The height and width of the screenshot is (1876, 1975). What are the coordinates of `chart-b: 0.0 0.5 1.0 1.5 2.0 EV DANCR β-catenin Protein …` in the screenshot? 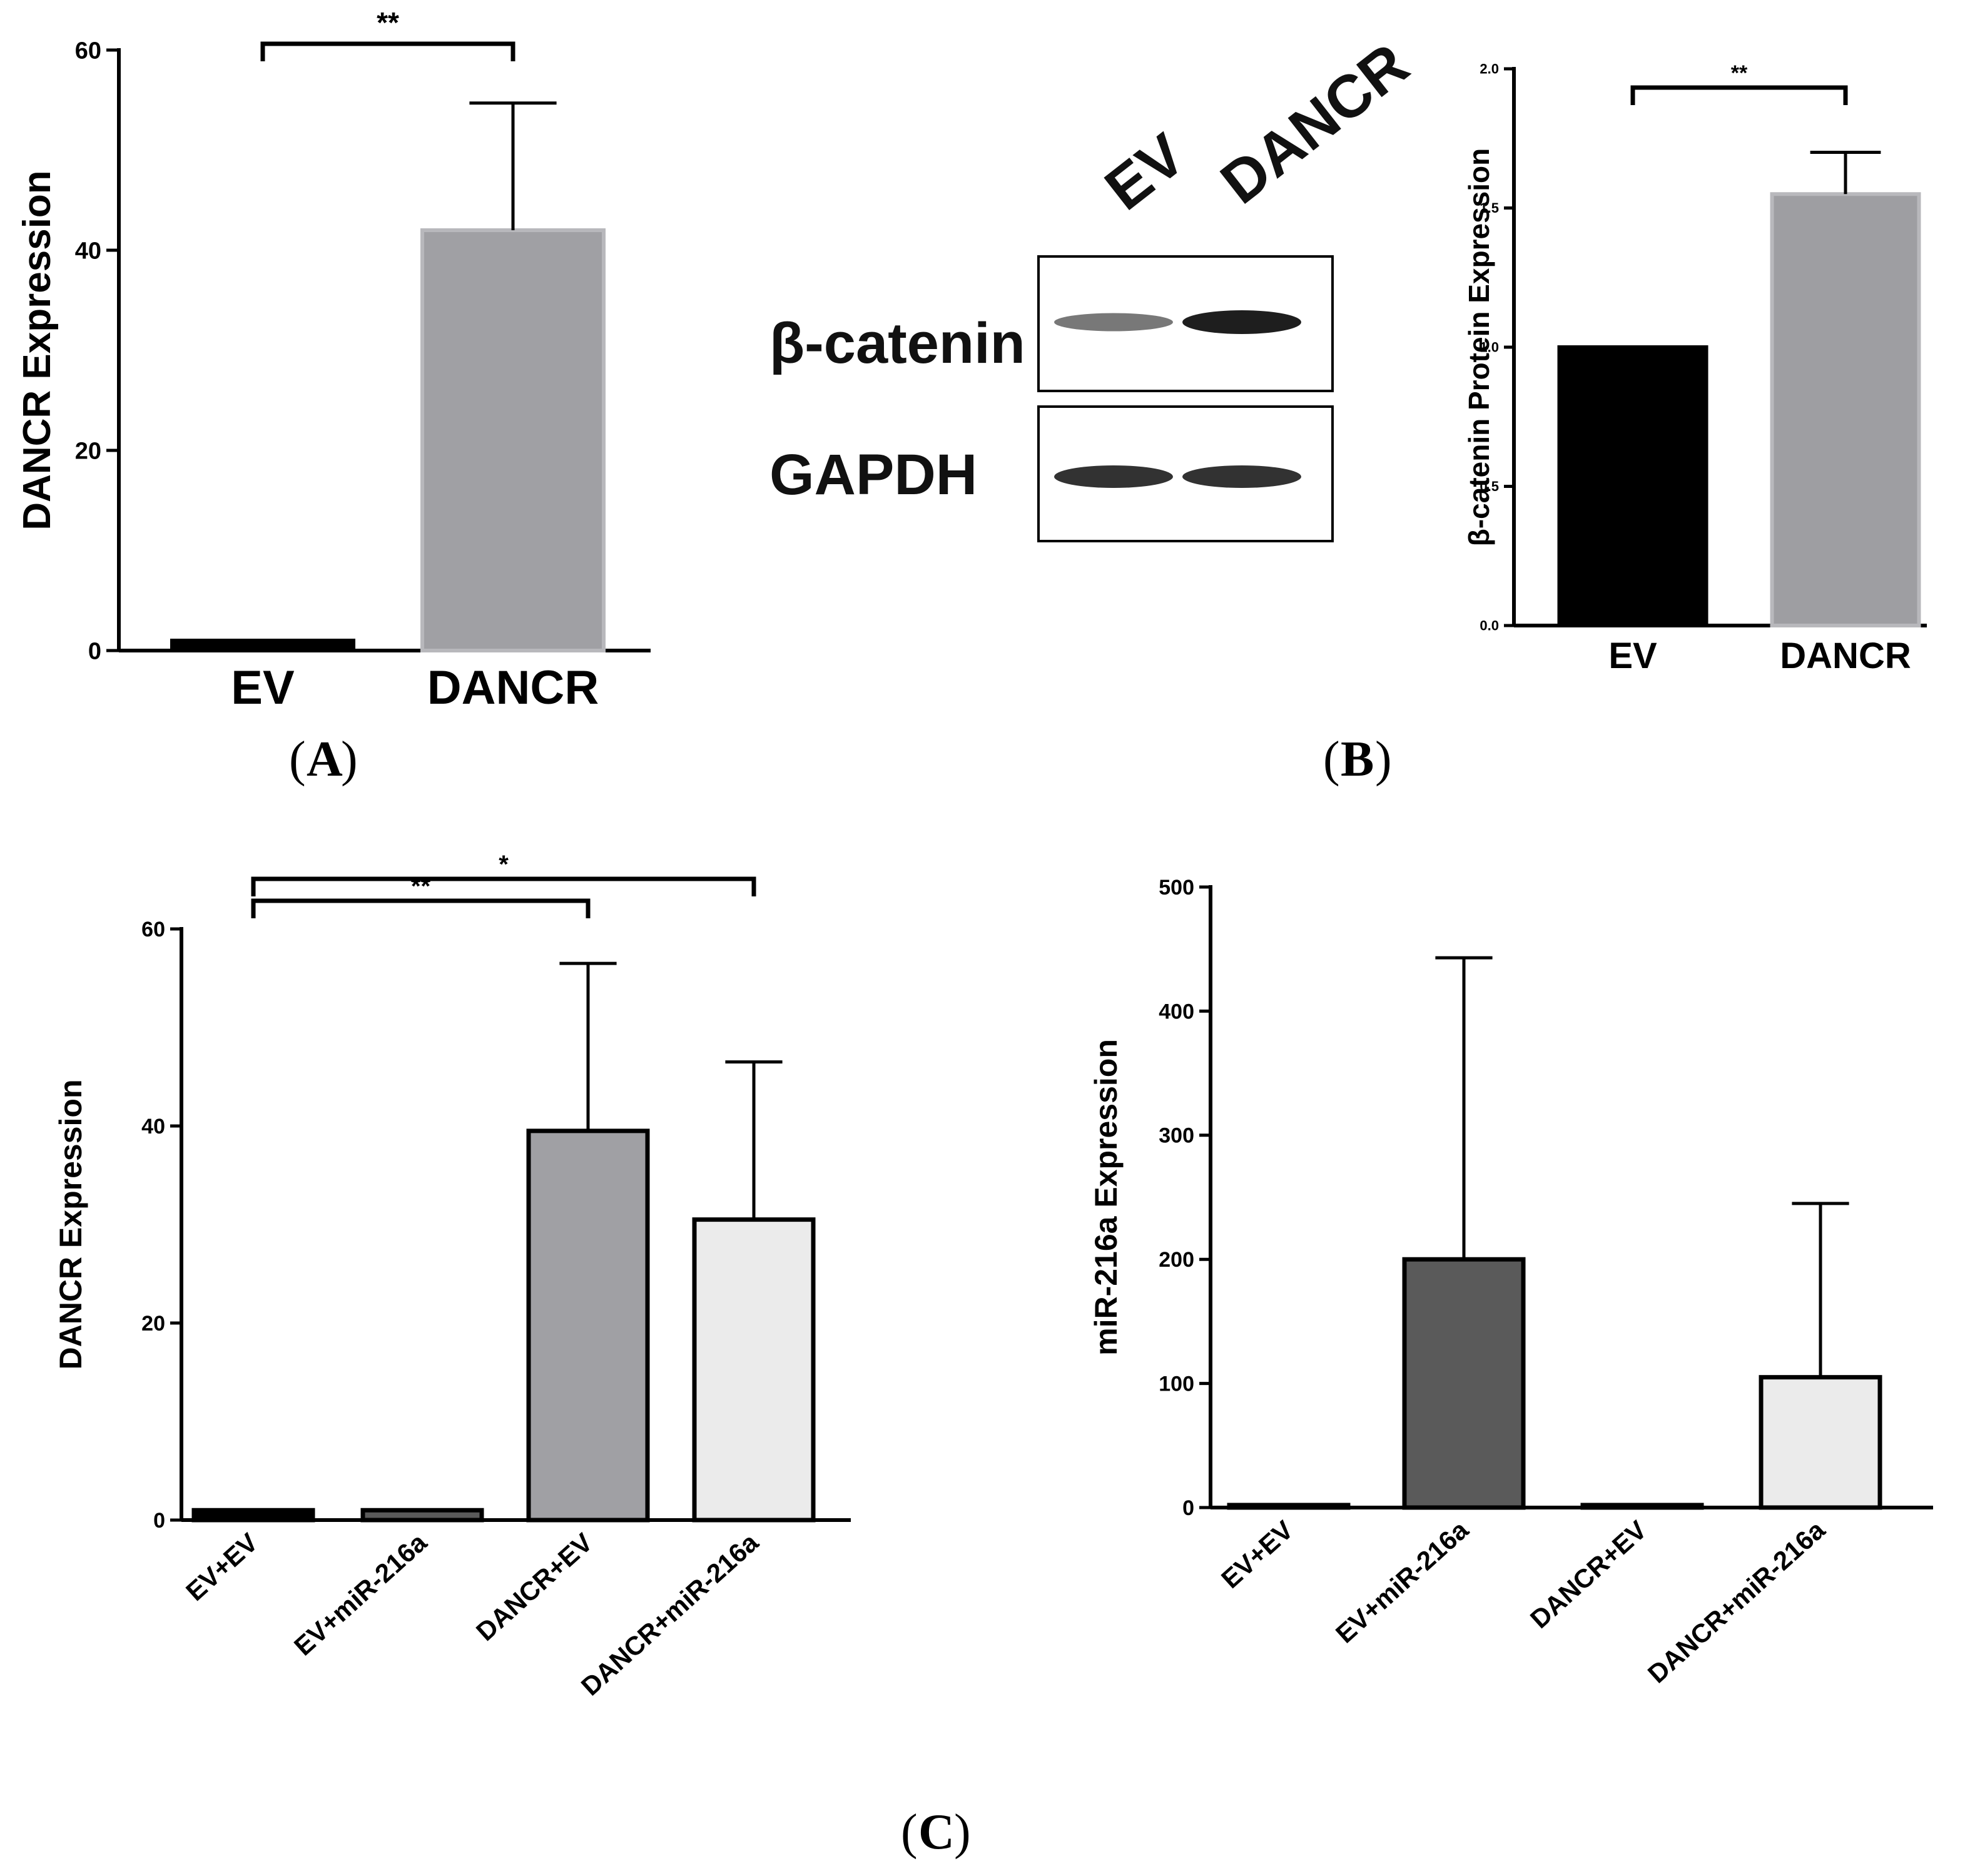 It's located at (1695, 368).